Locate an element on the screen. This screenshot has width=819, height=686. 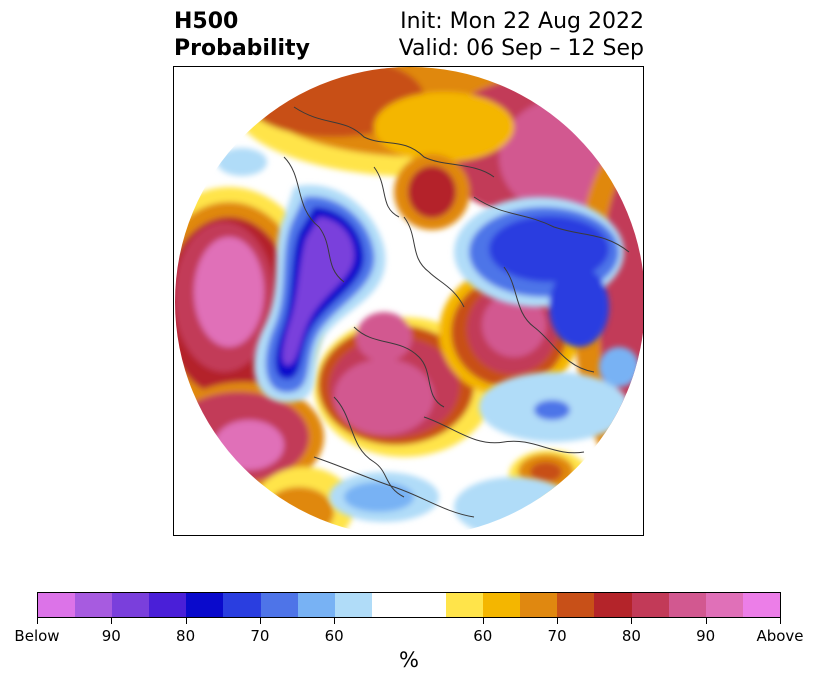
colorbar is located at coordinates (409, 605).